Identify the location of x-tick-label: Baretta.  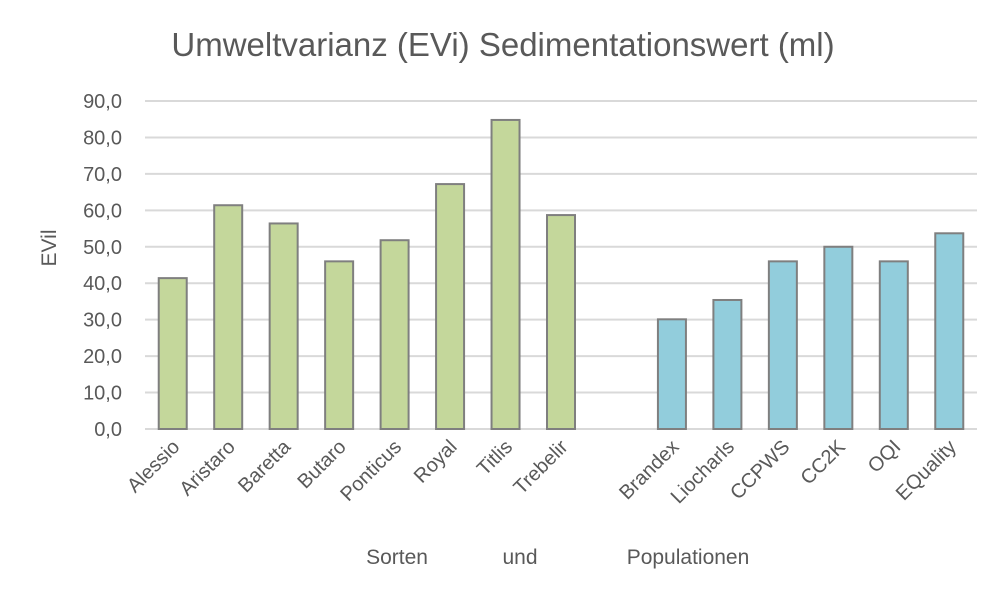
(265, 466).